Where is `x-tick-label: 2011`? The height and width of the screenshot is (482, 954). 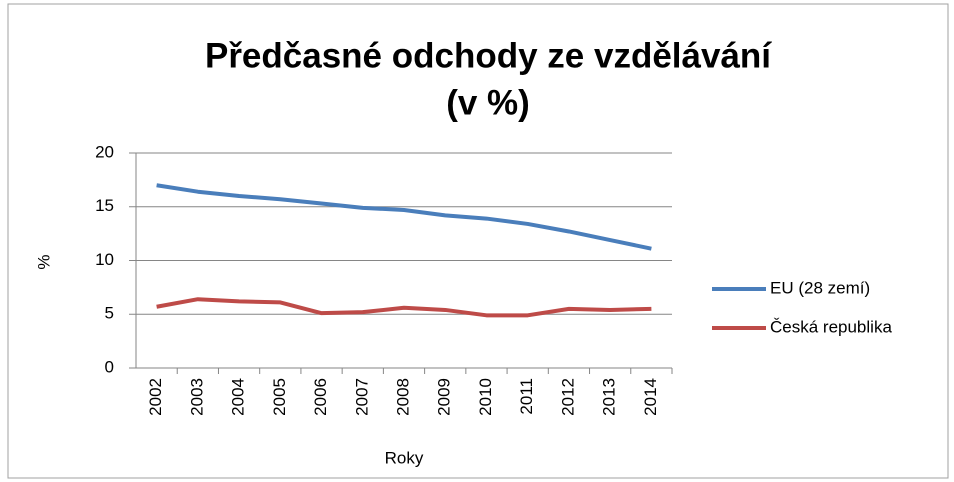
x-tick-label: 2011 is located at coordinates (526, 396).